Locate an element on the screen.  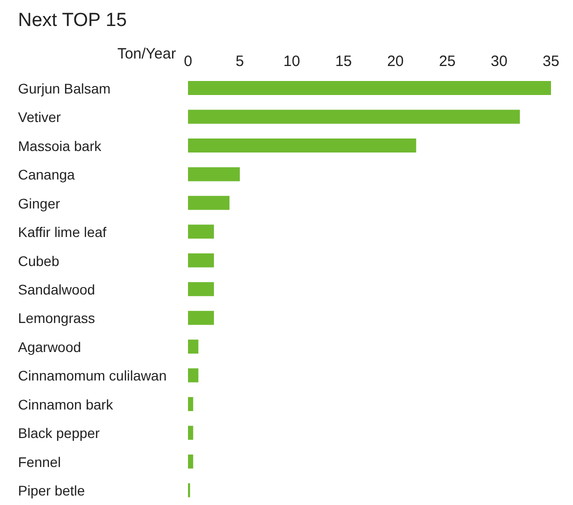
y-tick-label: Cubeb is located at coordinates (39, 260).